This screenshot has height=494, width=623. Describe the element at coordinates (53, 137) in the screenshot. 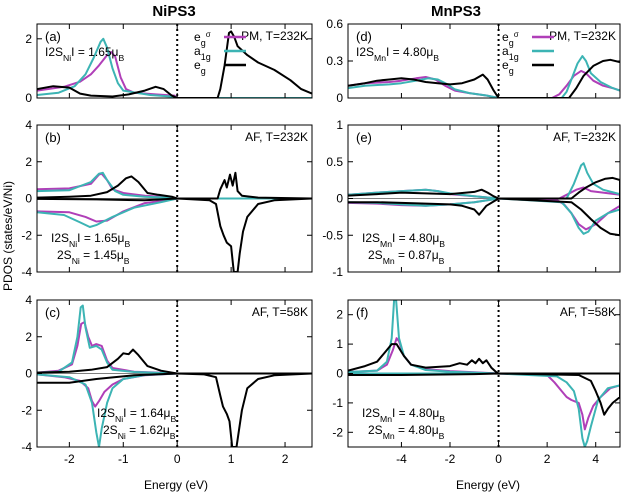

I see `panel-label-b: (b)` at that location.